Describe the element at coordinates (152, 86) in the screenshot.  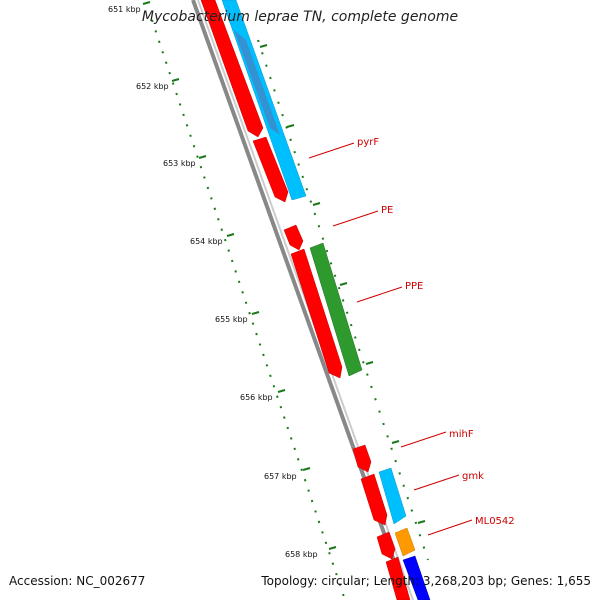
I see `ruler-label: 652 kbp` at that location.